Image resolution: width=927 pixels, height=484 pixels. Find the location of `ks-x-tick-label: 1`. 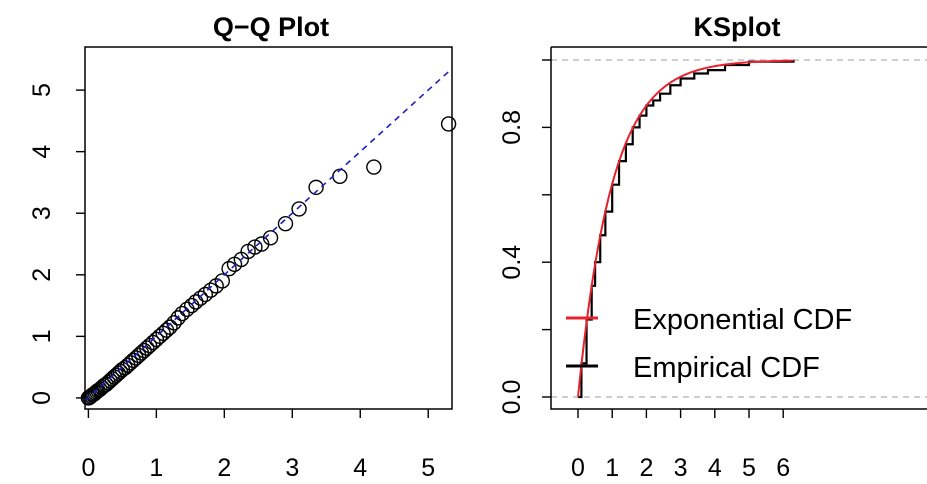

ks-x-tick-label: 1 is located at coordinates (612, 468).